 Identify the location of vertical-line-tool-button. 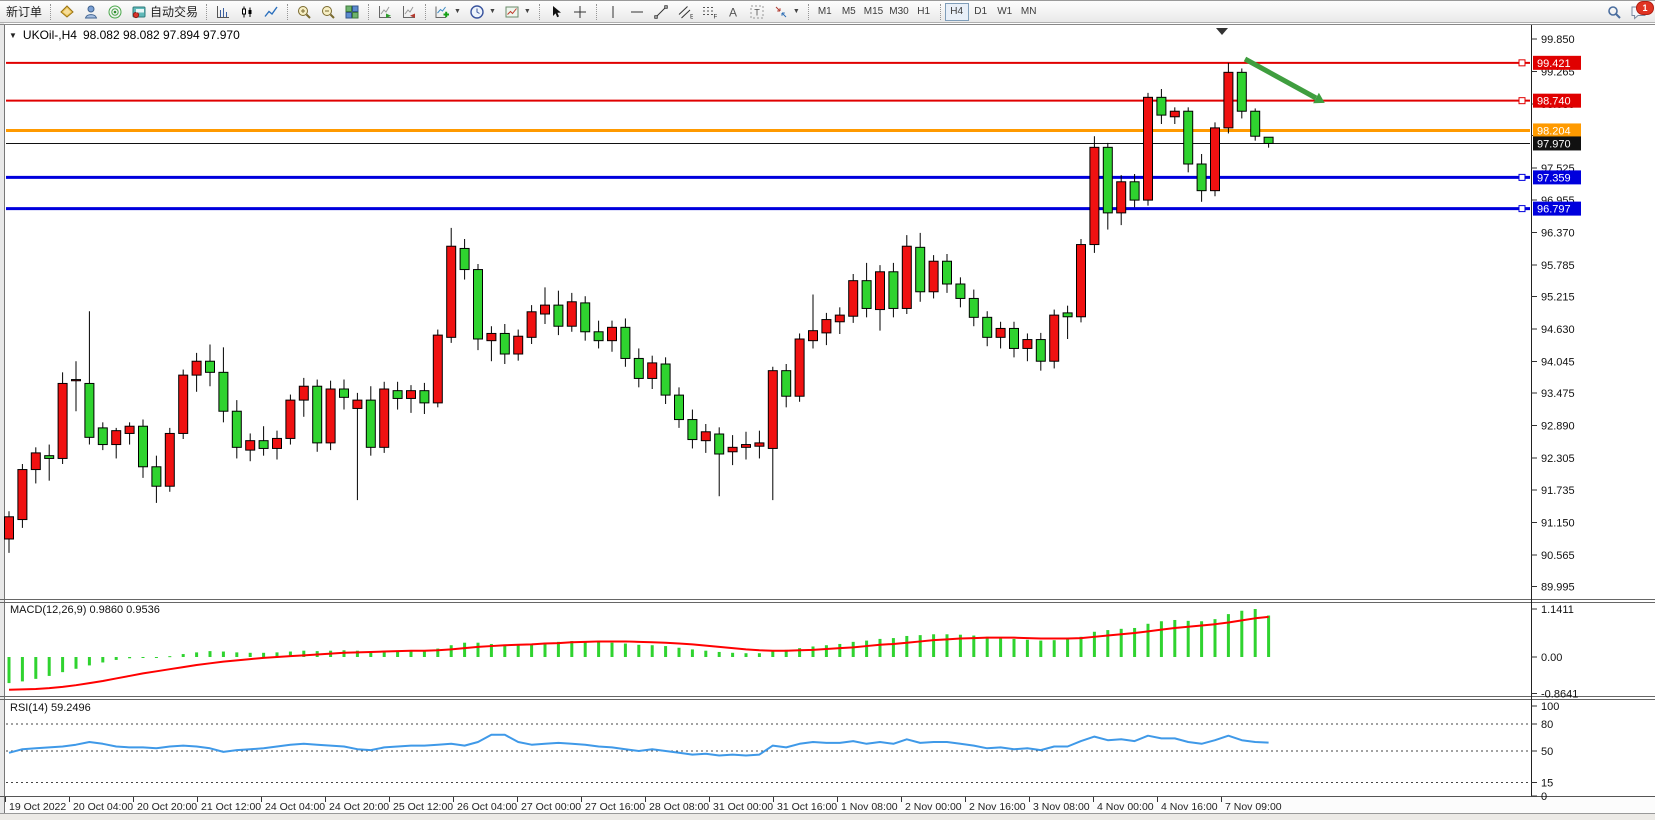
(613, 12).